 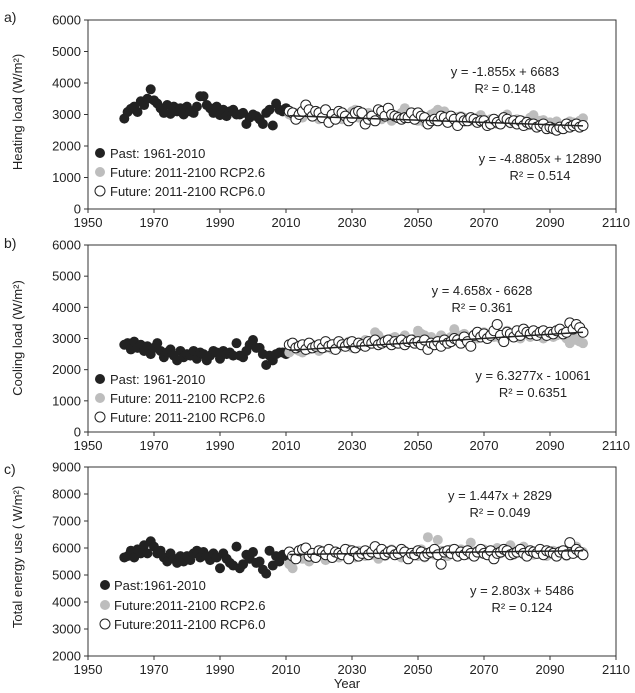 I want to click on annotation-r2: R² = 0.6351, so click(x=533, y=392).